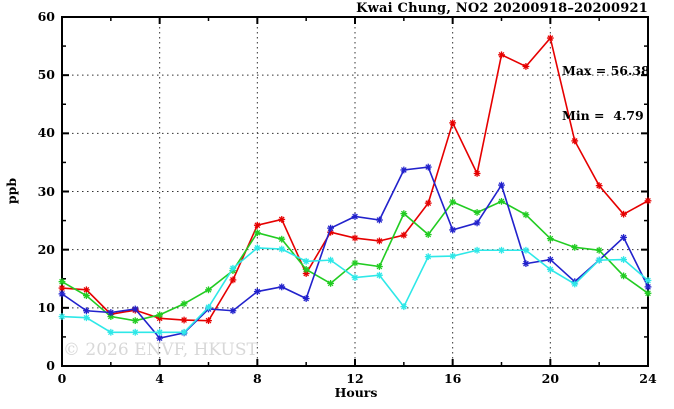 This screenshot has width=674, height=409. Describe the element at coordinates (46, 75) in the screenshot. I see `y-tick-label: 50` at that location.